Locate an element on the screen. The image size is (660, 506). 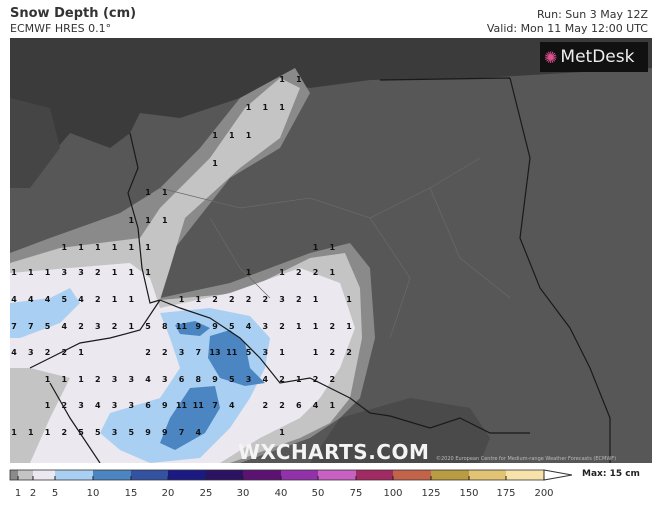
wxcharts-watermark: WXCHARTS.COM is located at coordinates (334, 452).